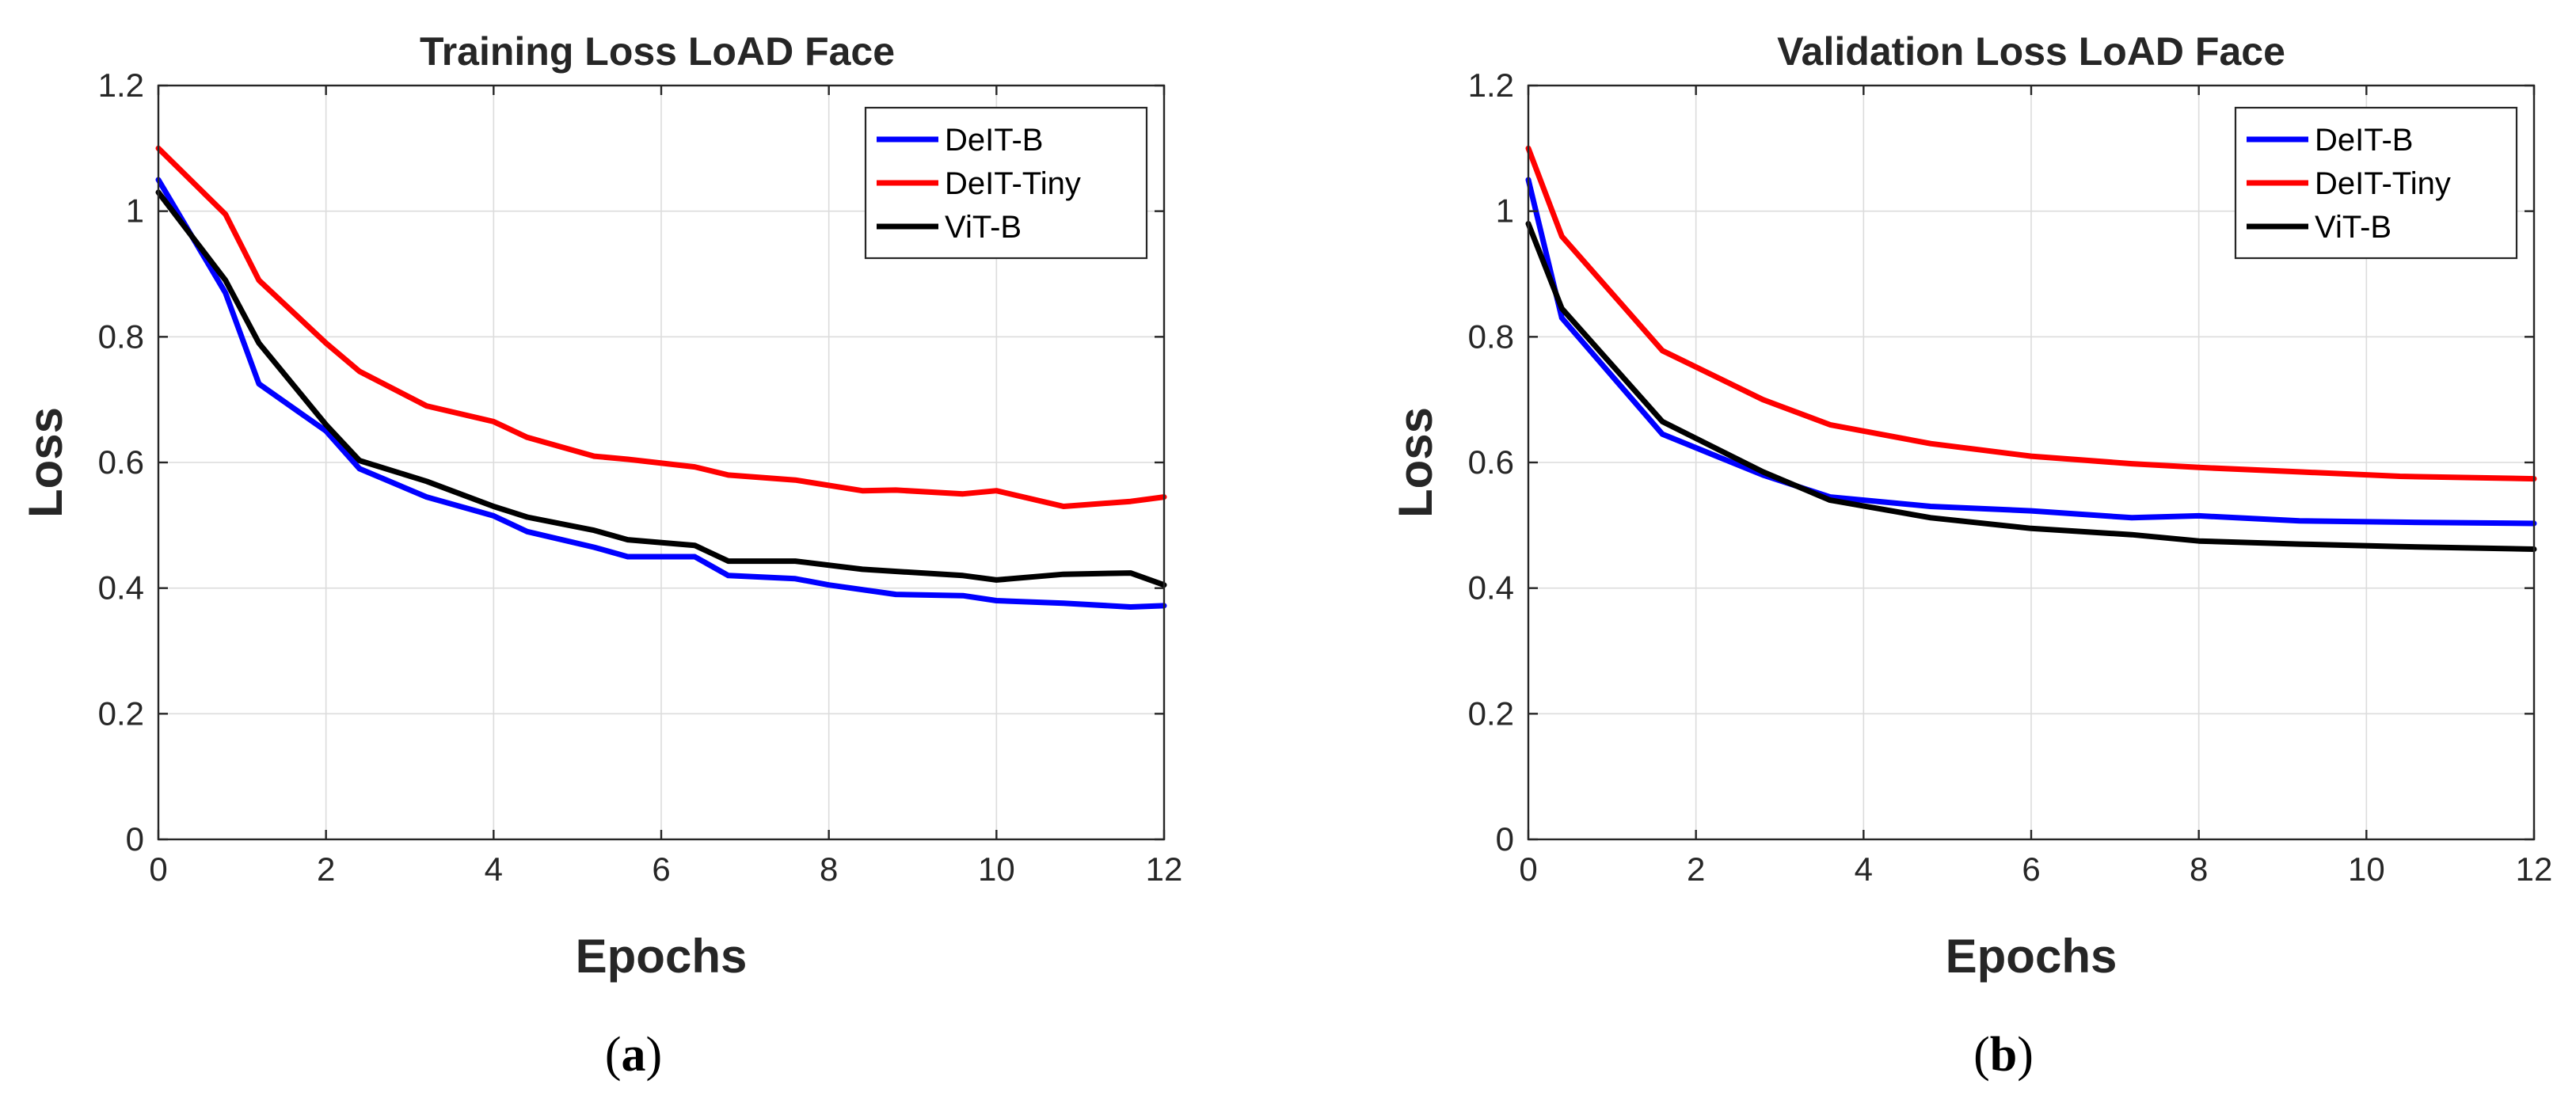  I want to click on panel-caption-letter: b, so click(2003, 1055).